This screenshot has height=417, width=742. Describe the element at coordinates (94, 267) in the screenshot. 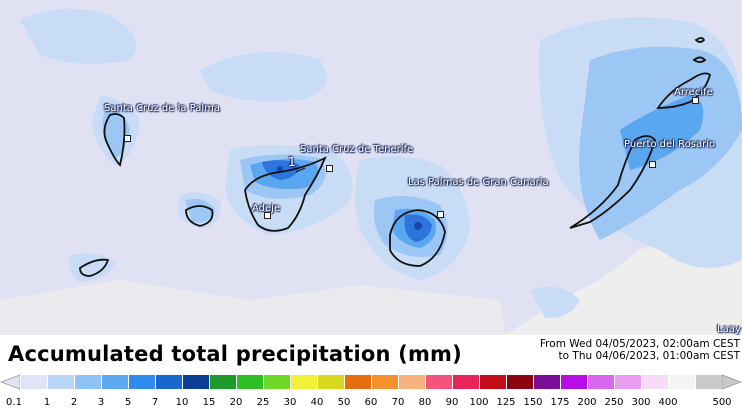

I see `el-hierro-outline` at that location.